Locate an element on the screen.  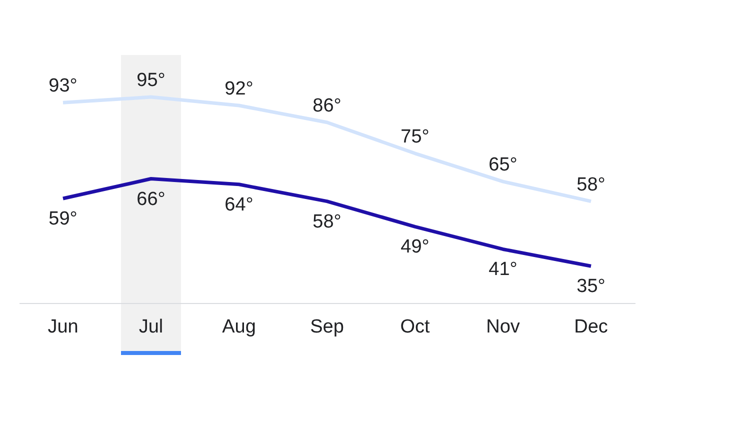
data-label: 75° is located at coordinates (415, 137).